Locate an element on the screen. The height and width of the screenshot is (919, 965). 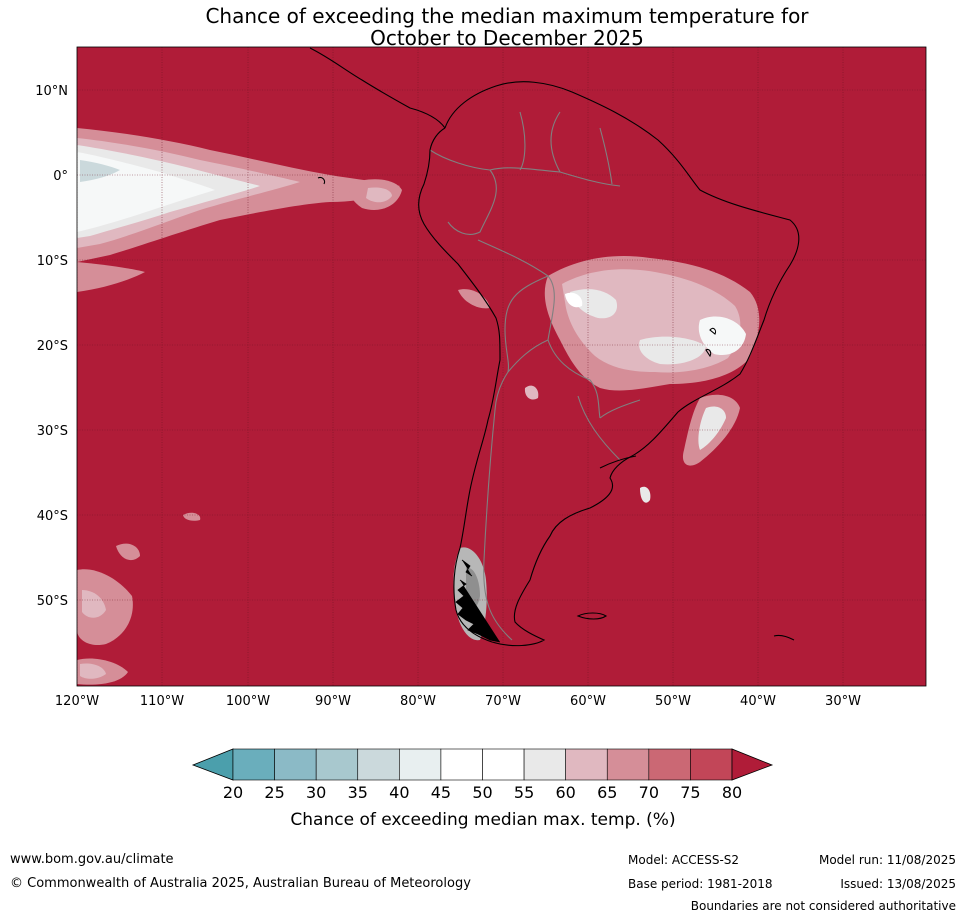
lon-label: 120°W is located at coordinates (77, 701).